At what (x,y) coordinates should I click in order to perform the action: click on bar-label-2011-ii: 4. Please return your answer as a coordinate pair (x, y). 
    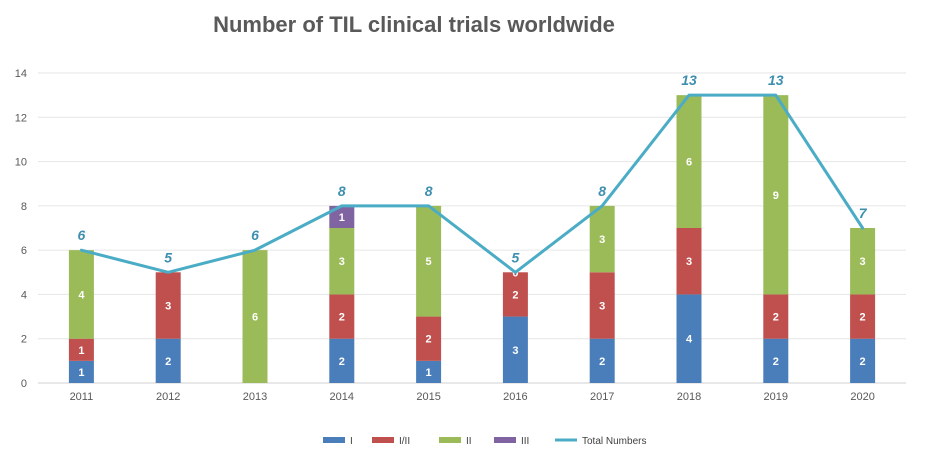
    Looking at the image, I should click on (81, 295).